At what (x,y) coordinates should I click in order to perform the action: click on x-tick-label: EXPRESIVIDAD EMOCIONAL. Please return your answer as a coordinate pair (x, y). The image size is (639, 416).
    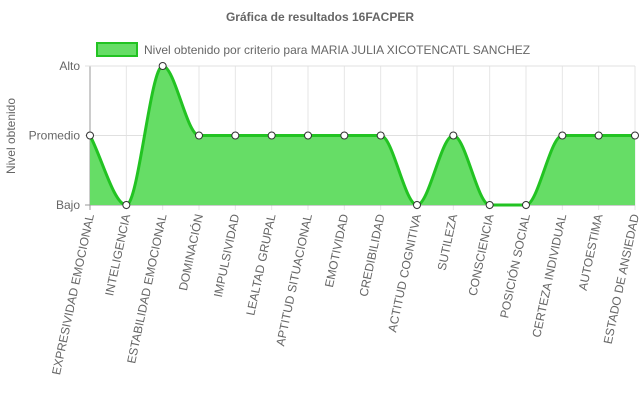
    Looking at the image, I should click on (73, 294).